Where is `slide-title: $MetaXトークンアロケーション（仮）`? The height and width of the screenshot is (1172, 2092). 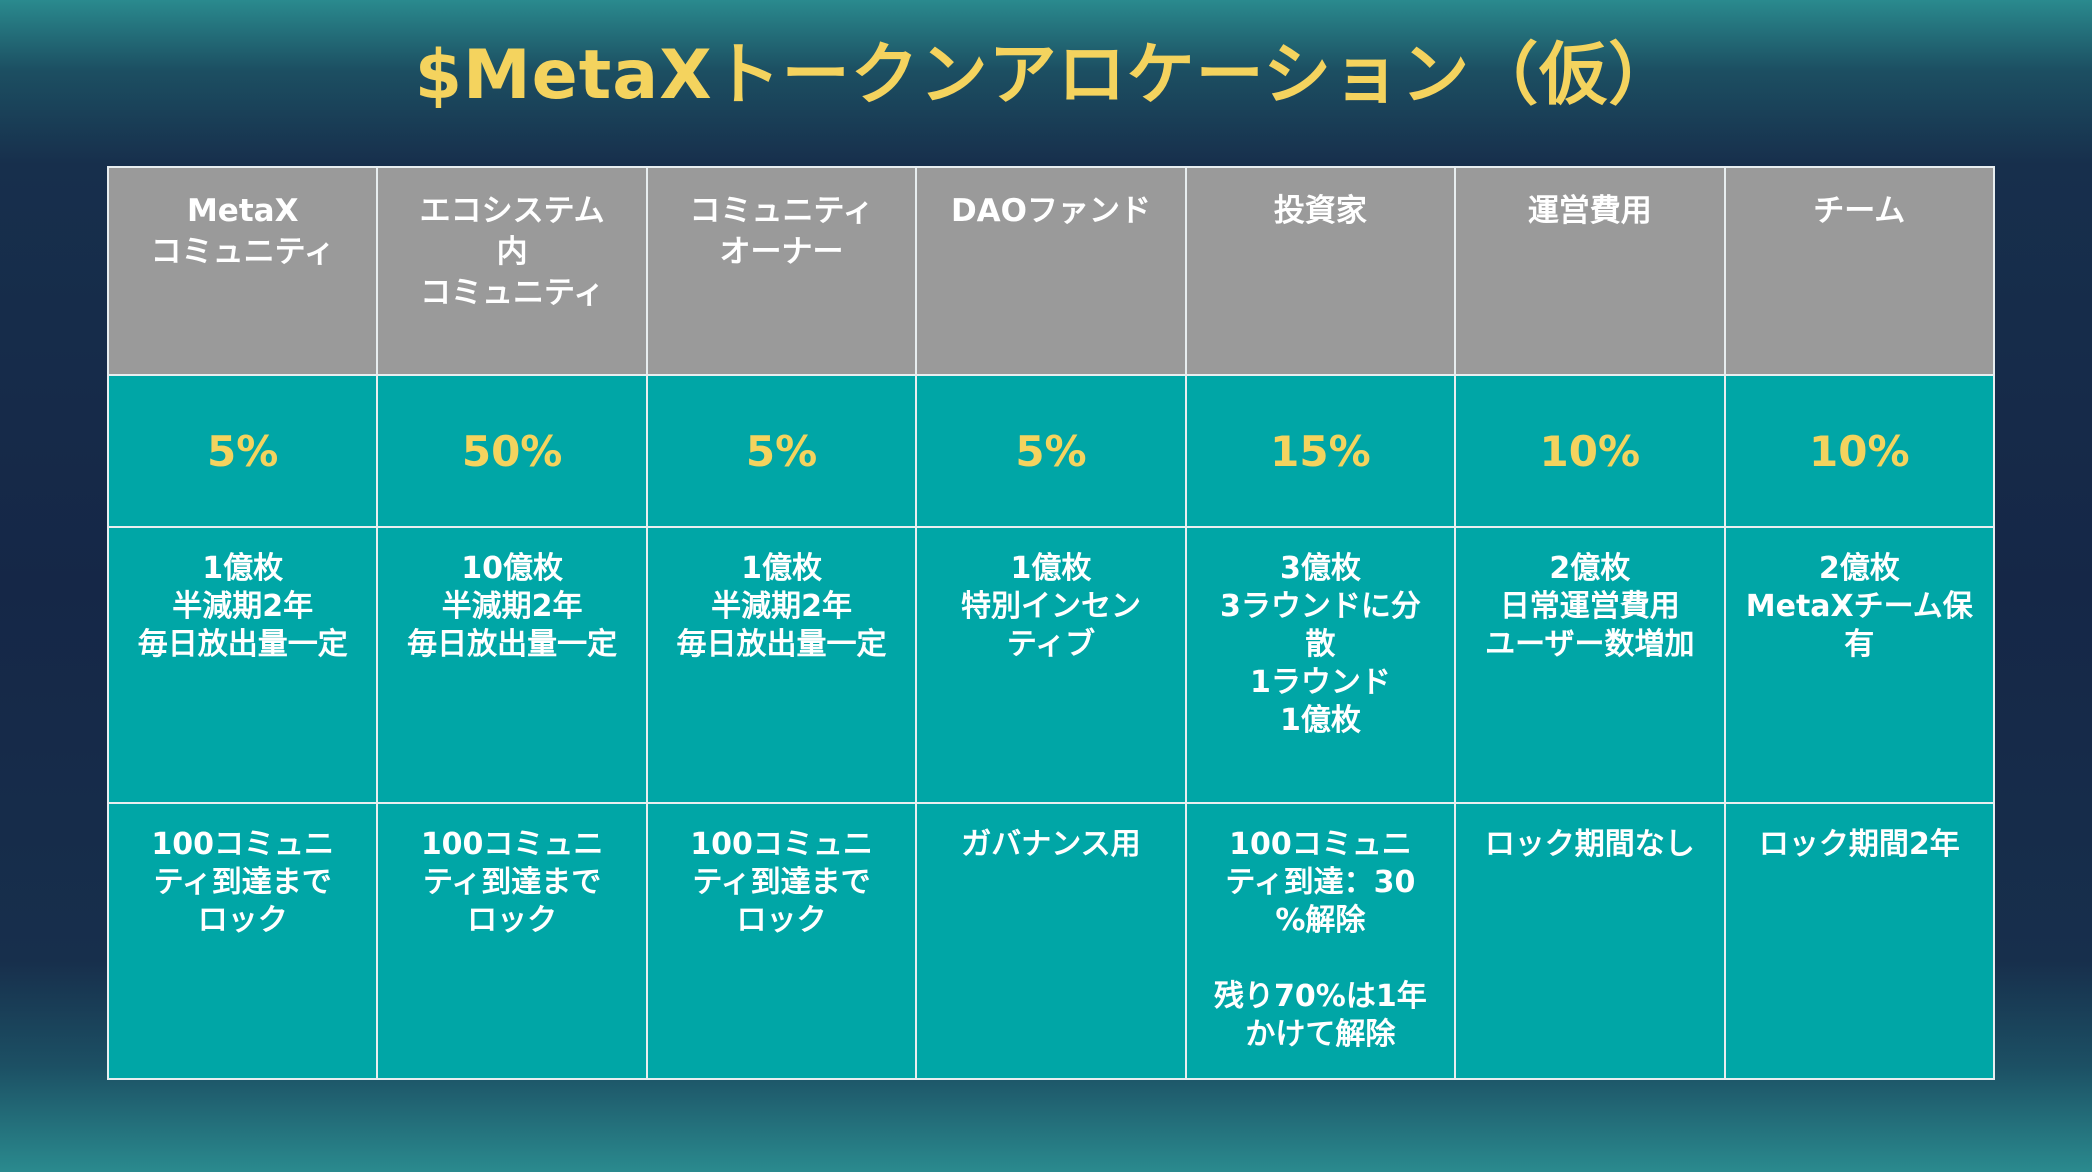 slide-title: $MetaXトークンアロケーション（仮） is located at coordinates (1046, 75).